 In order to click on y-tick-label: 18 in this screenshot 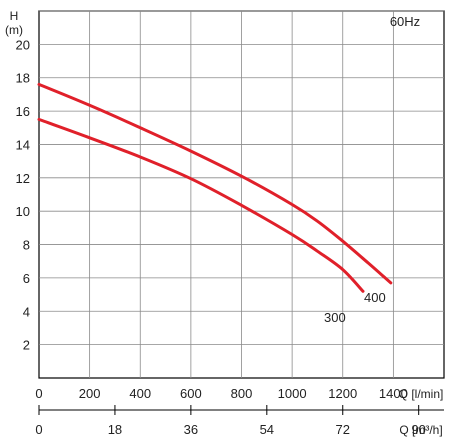, I will do `click(23, 78)`.